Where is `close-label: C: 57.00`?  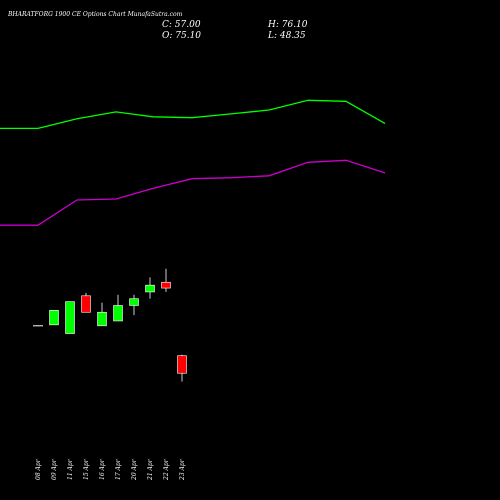 close-label: C: 57.00 is located at coordinates (181, 25).